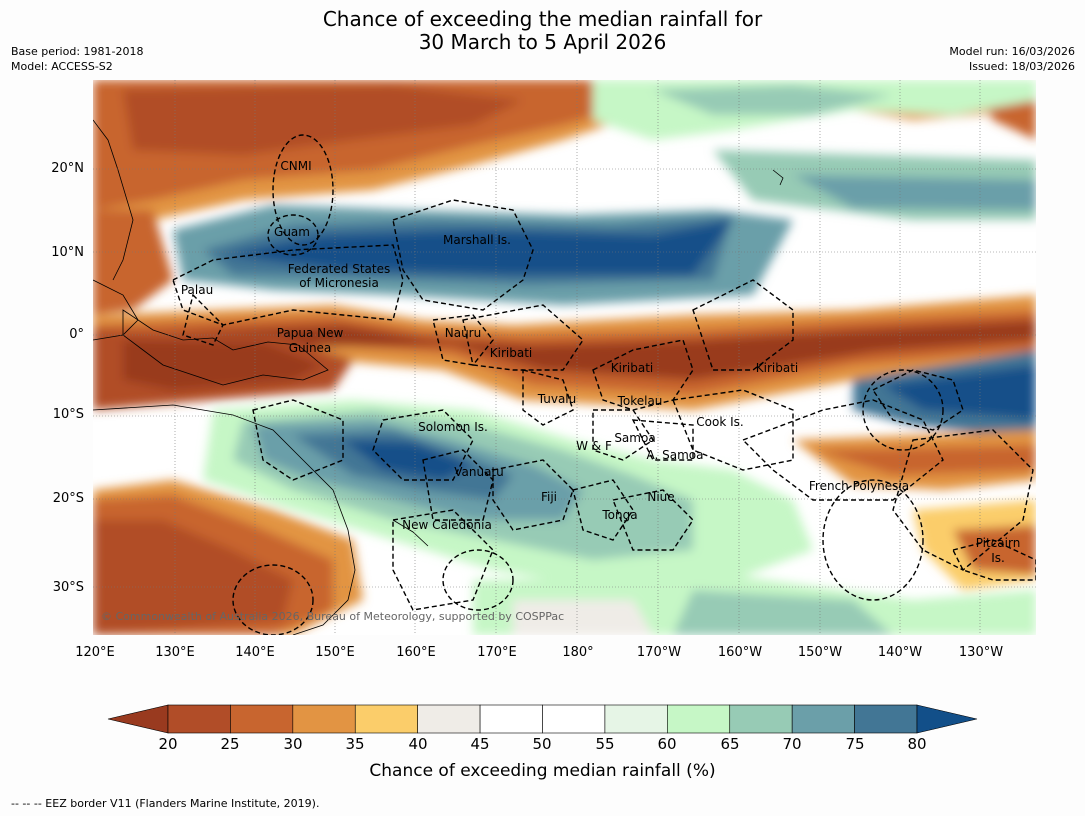  Describe the element at coordinates (542, 42) in the screenshot. I see `title-line-2: 30 March to 5 April 2026` at that location.